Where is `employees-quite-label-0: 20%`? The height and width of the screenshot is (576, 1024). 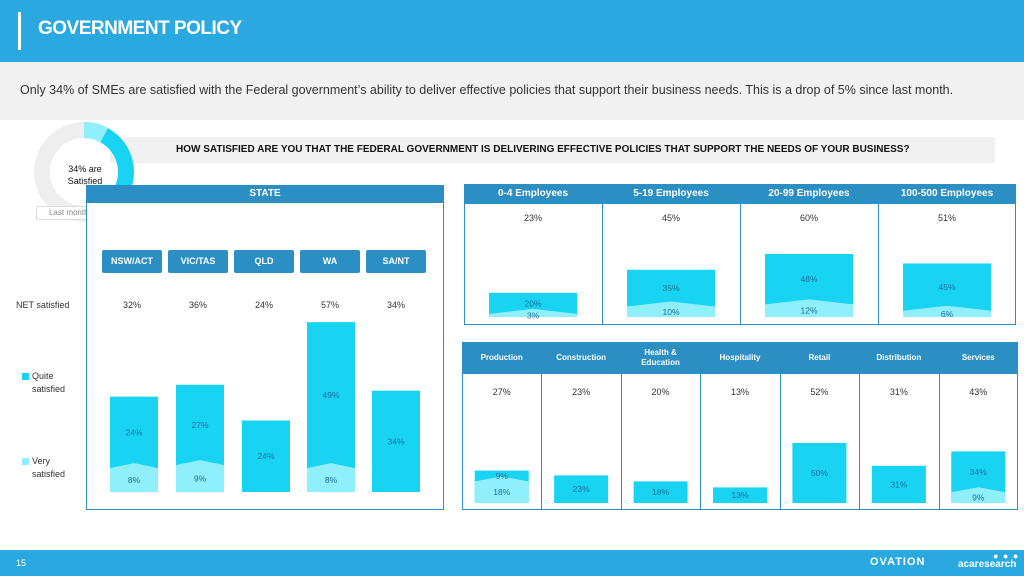
employees-quite-label-0: 20% is located at coordinates (532, 303).